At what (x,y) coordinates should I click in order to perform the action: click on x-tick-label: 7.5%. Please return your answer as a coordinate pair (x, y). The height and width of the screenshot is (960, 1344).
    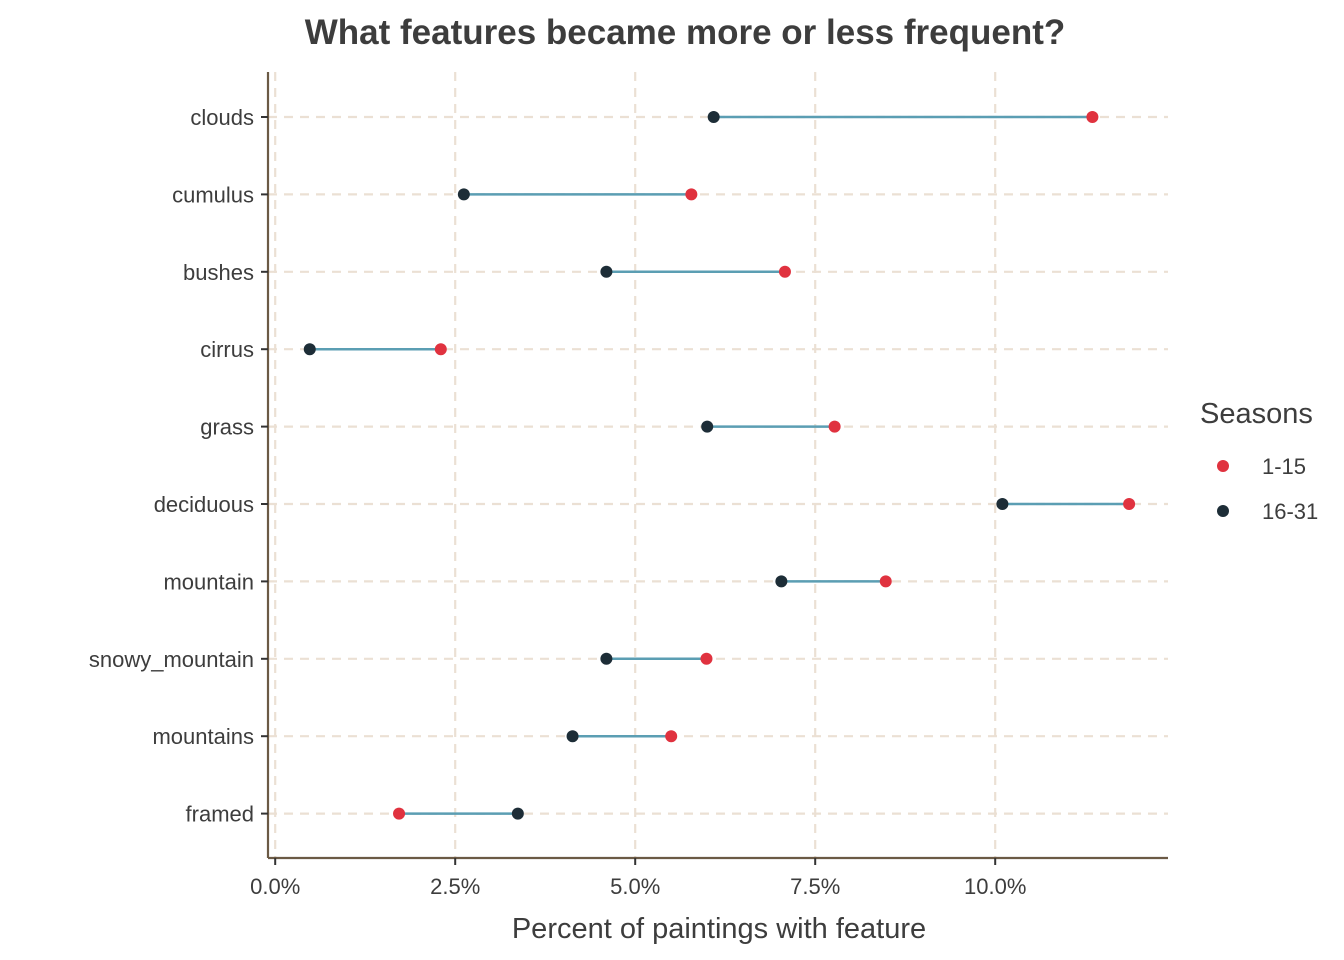
    Looking at the image, I should click on (815, 886).